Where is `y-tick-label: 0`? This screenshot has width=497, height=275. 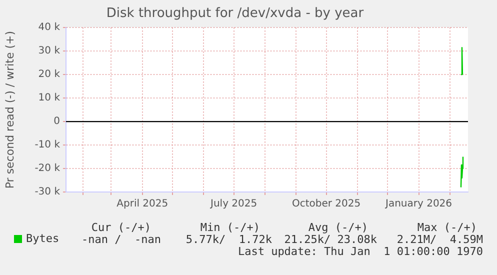
y-tick-label: 0 is located at coordinates (57, 122).